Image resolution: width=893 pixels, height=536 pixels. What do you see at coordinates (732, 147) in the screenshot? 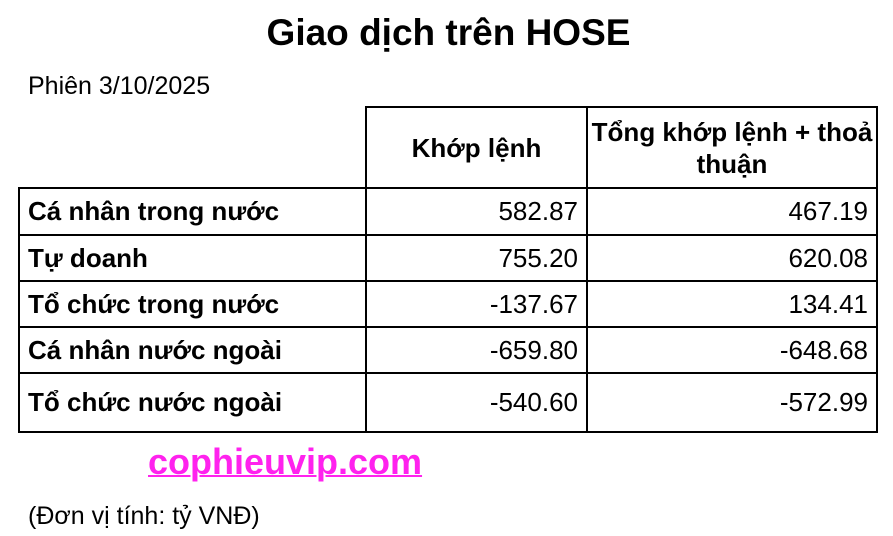
I see `header-total: Tổng khớp lệnh + thoả thuận` at bounding box center [732, 147].